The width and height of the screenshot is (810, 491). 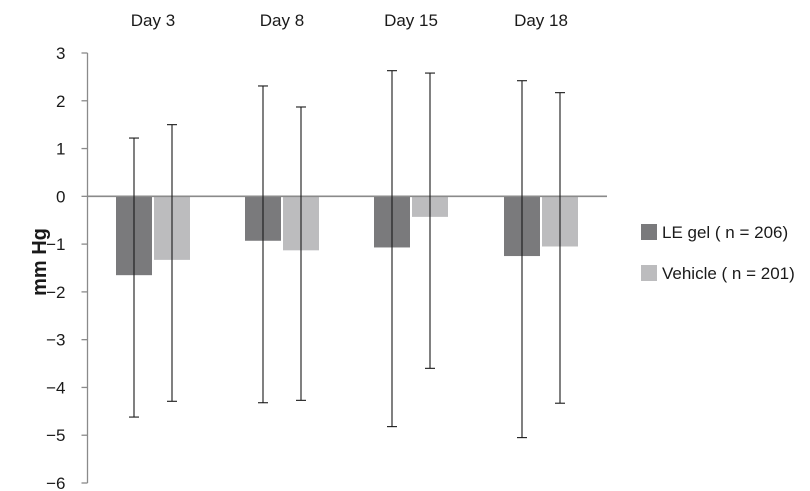 I want to click on category-label: Day 18, so click(x=541, y=20).